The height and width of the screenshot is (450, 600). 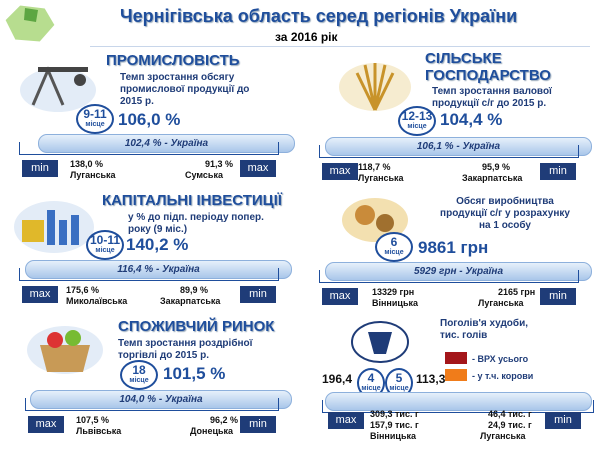 What do you see at coordinates (149, 119) in the screenshot?
I see `panel-value: 106,0 %` at bounding box center [149, 119].